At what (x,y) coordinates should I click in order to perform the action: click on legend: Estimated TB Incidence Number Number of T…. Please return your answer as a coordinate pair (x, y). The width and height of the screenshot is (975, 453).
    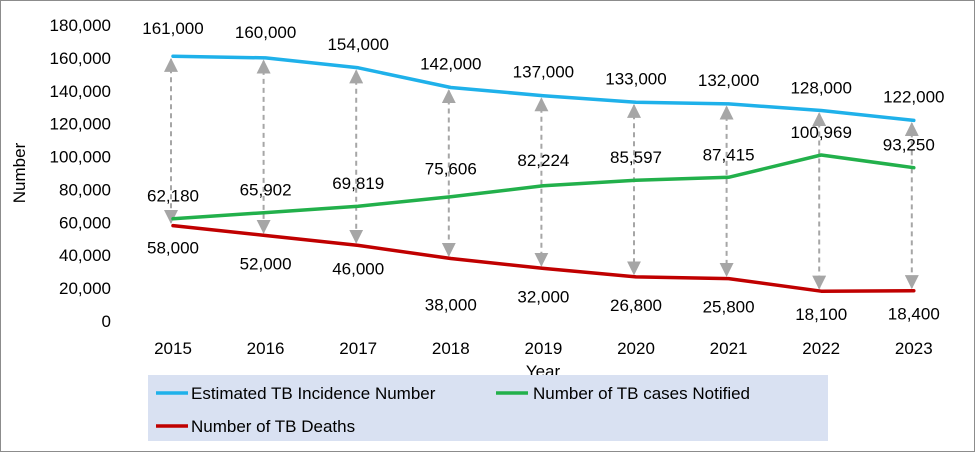
    Looking at the image, I should click on (488, 408).